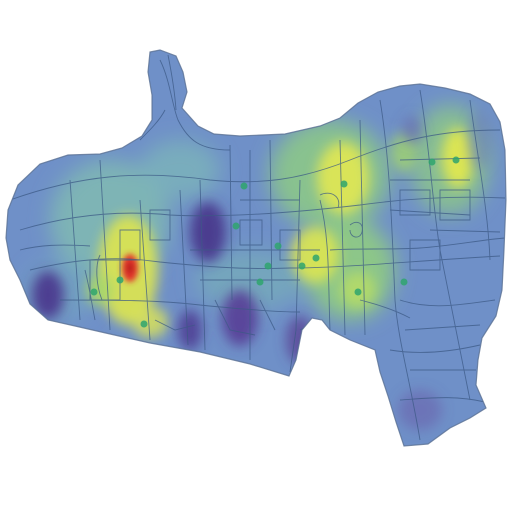 This screenshot has height=512, width=512. I want to click on hotspot-center-north, so click(343, 178).